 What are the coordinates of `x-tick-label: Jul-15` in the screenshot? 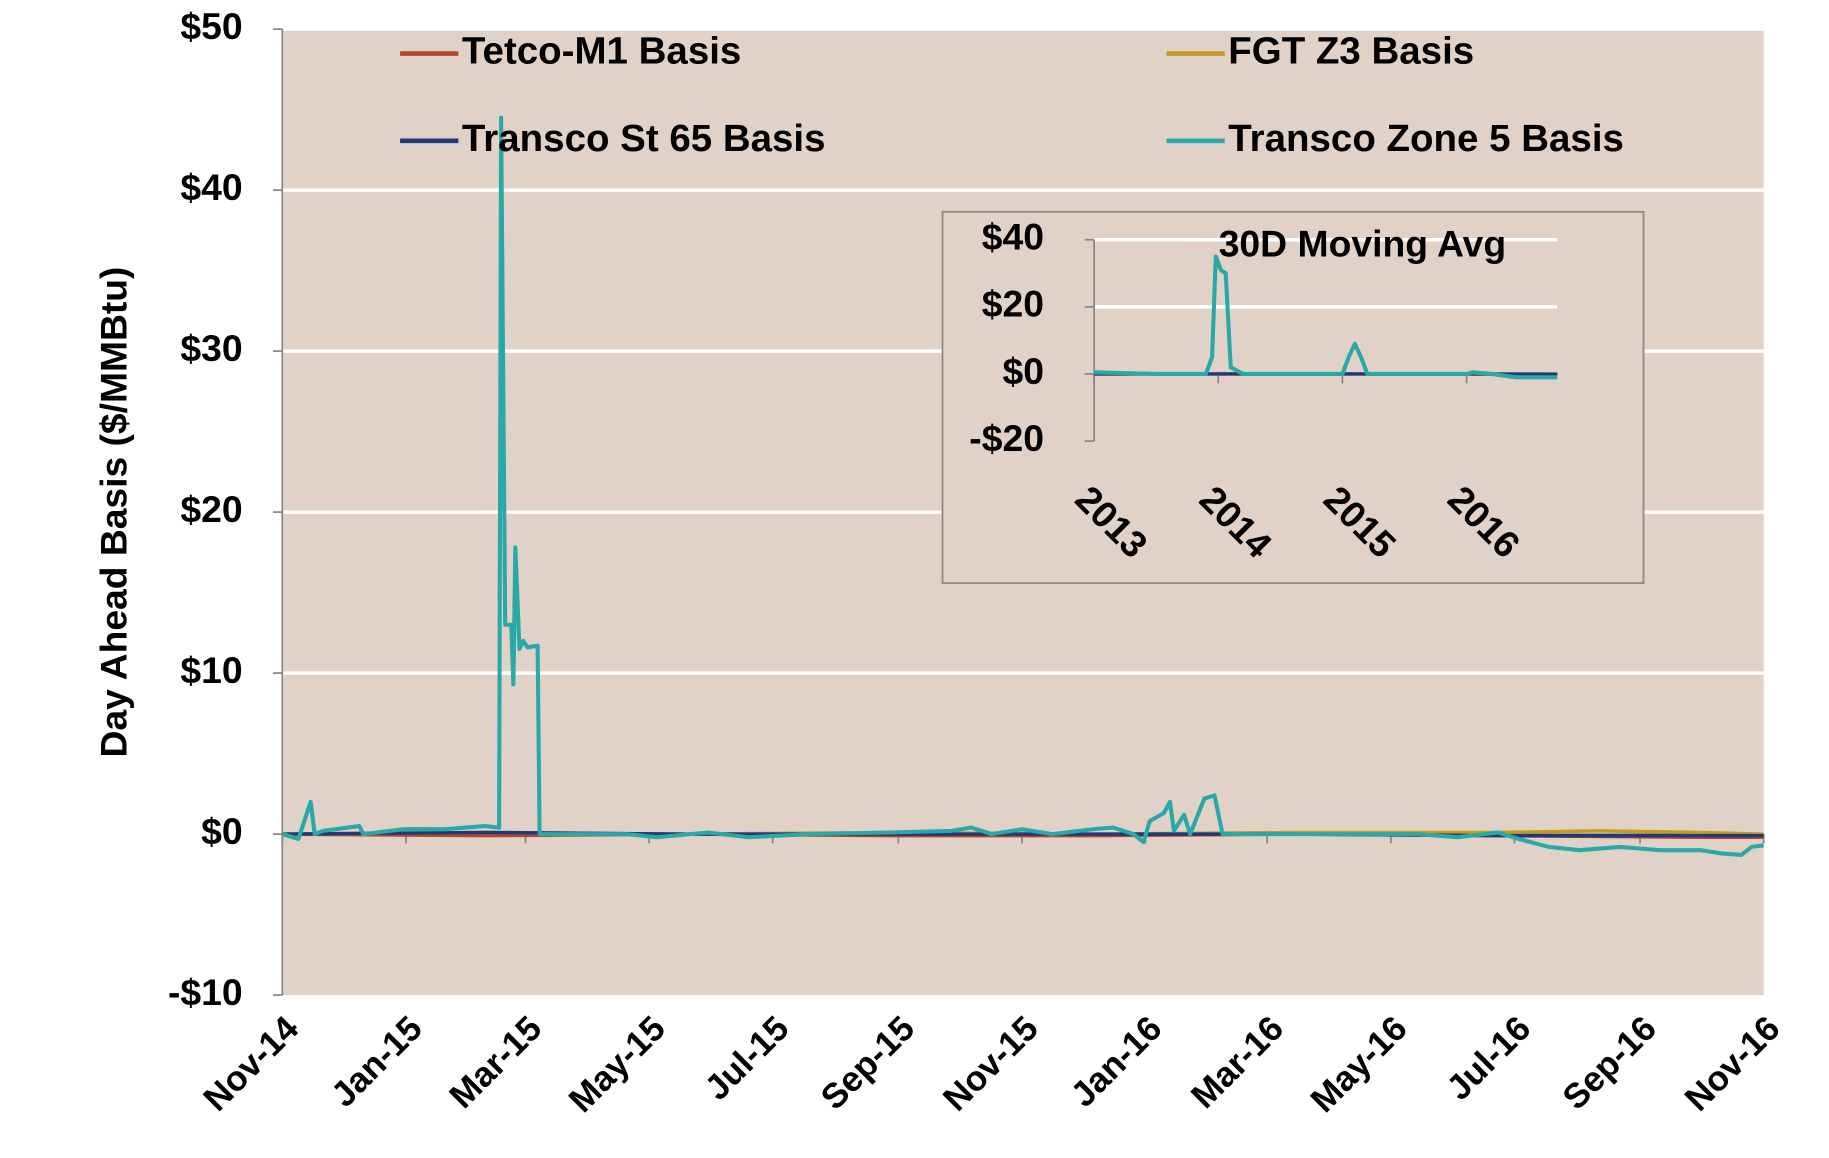 It's located at (746, 1058).